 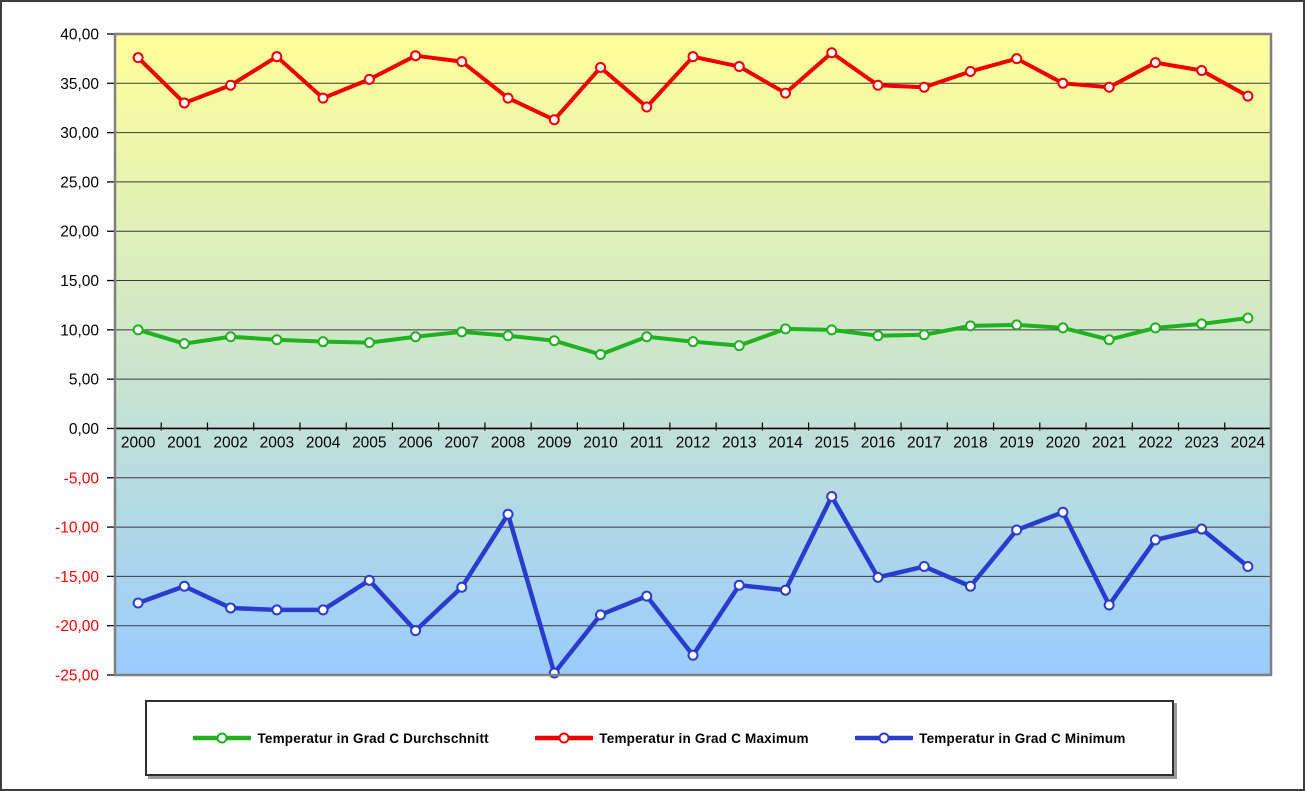 What do you see at coordinates (77, 577) in the screenshot?
I see `y-axis-label: -15,00` at bounding box center [77, 577].